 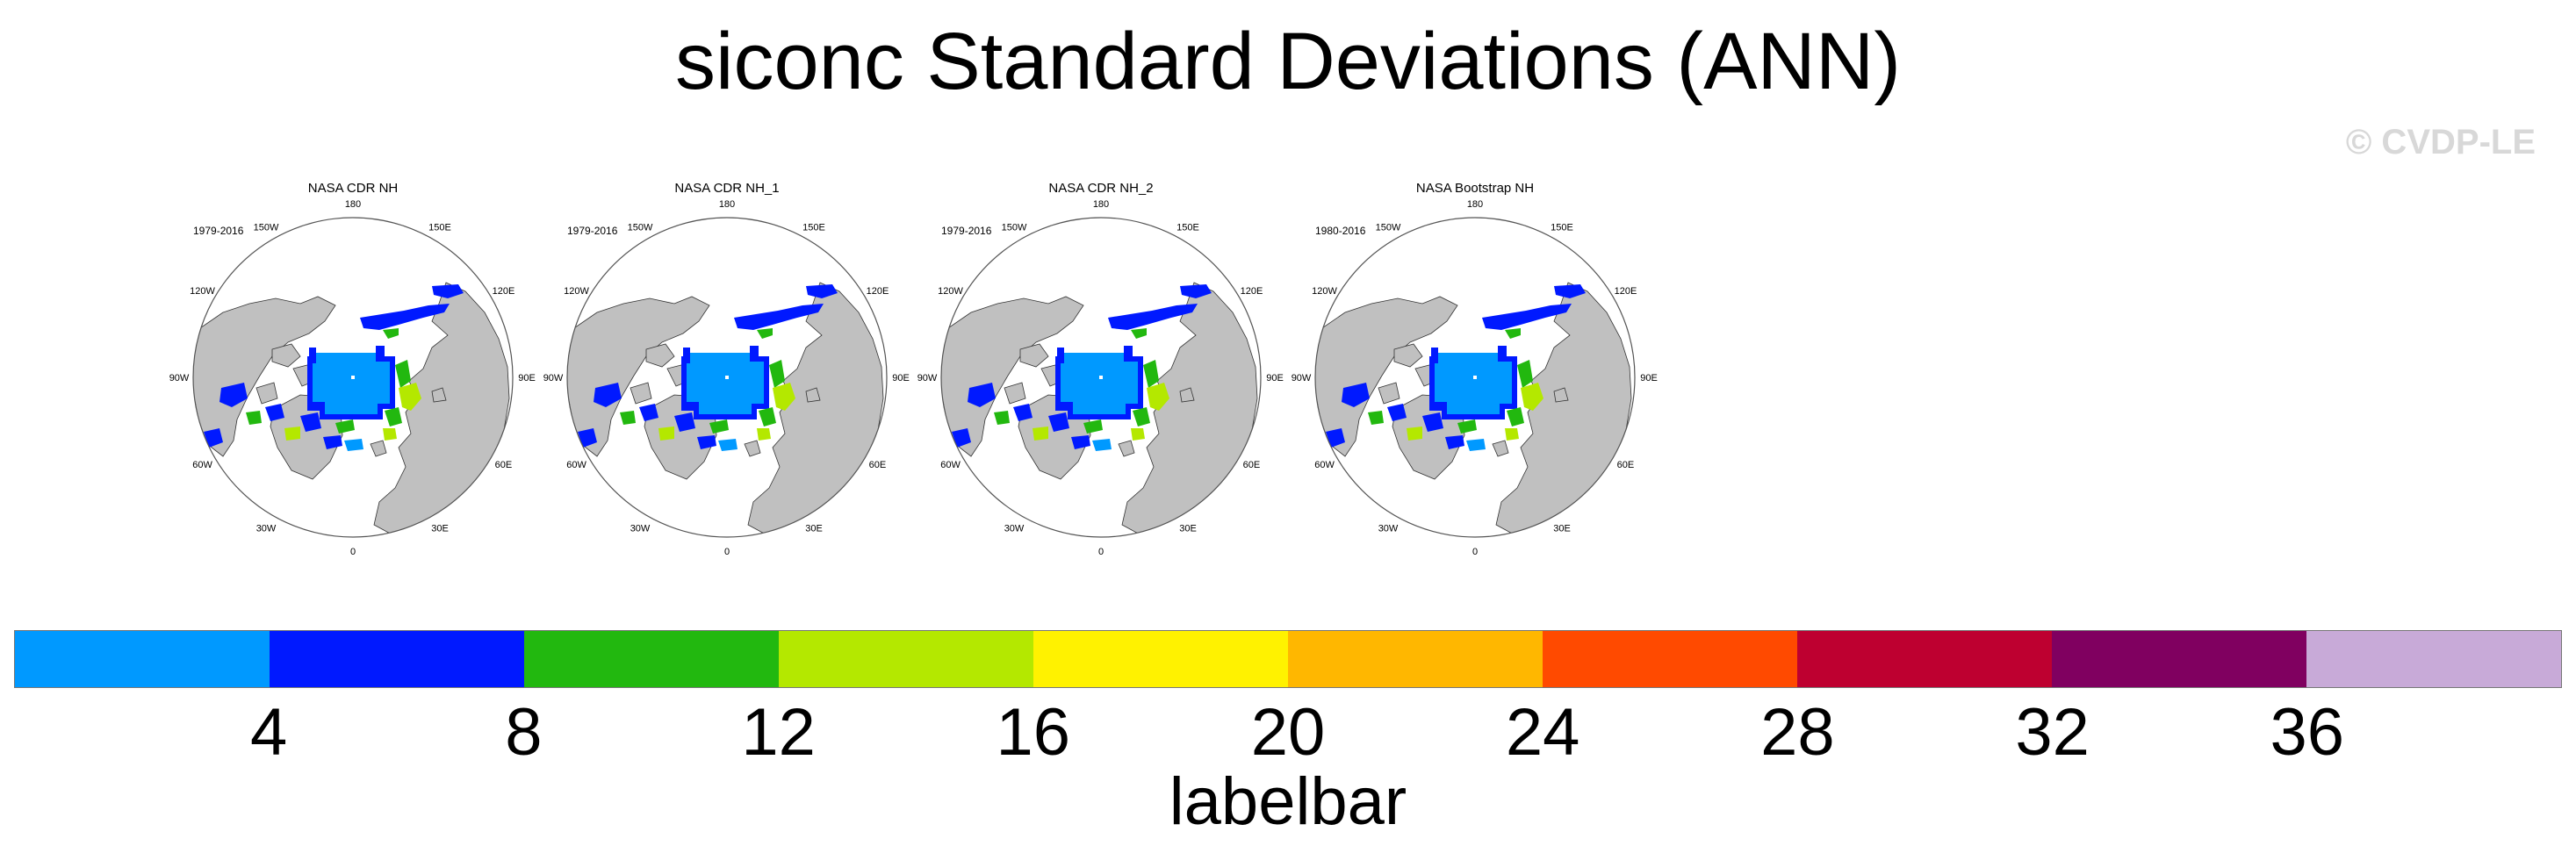 What do you see at coordinates (1475, 188) in the screenshot?
I see `panel-title: NASA Bootstrap NH` at bounding box center [1475, 188].